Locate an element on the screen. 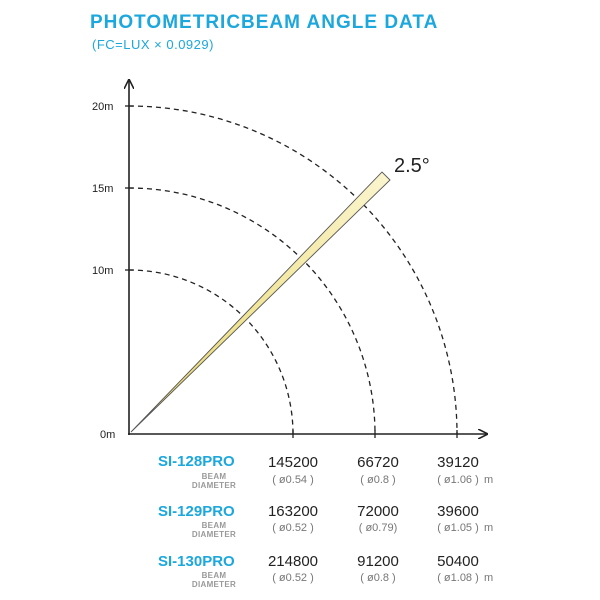 The width and height of the screenshot is (600, 600). beam-diameter-value: ( ø1.08 ) is located at coordinates (458, 578).